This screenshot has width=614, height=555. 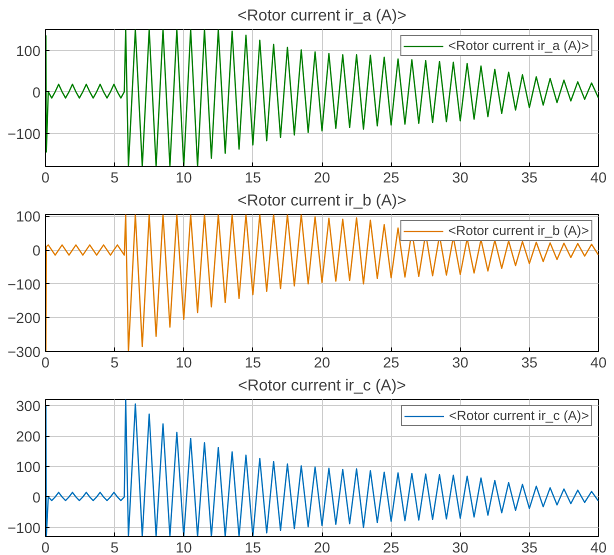 I want to click on x-tick-label: 0, so click(x=45, y=547).